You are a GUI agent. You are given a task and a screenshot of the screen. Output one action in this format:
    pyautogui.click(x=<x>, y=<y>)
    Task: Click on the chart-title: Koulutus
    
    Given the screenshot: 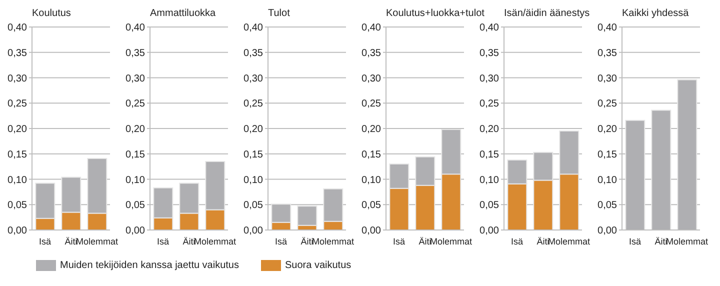 What is the action you would take?
    pyautogui.click(x=51, y=14)
    